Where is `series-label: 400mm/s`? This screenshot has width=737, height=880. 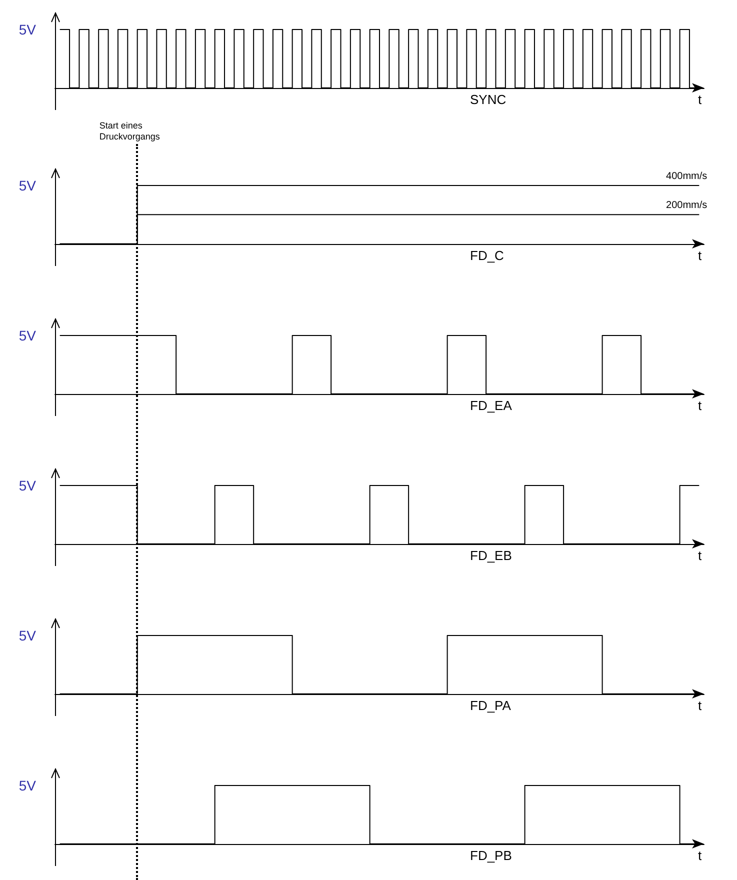
series-label: 400mm/s is located at coordinates (687, 176).